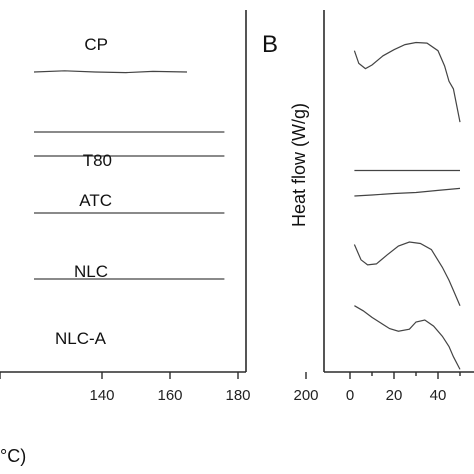 This screenshot has width=474, height=474. Describe the element at coordinates (305, 395) in the screenshot. I see `panel-a-x-tick-label: 200` at that location.